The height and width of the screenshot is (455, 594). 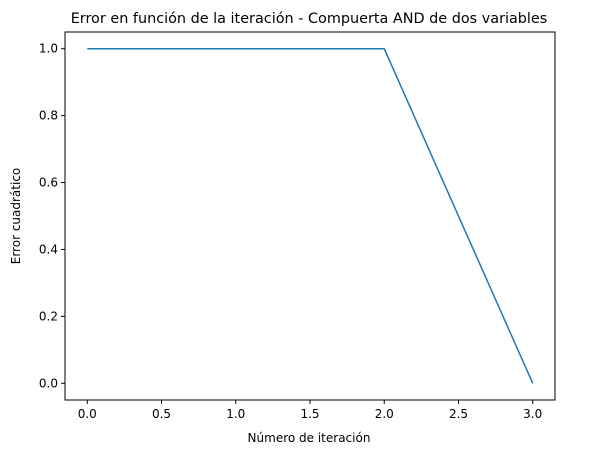 What do you see at coordinates (309, 438) in the screenshot?
I see `x-axis-label: Número de iteración` at bounding box center [309, 438].